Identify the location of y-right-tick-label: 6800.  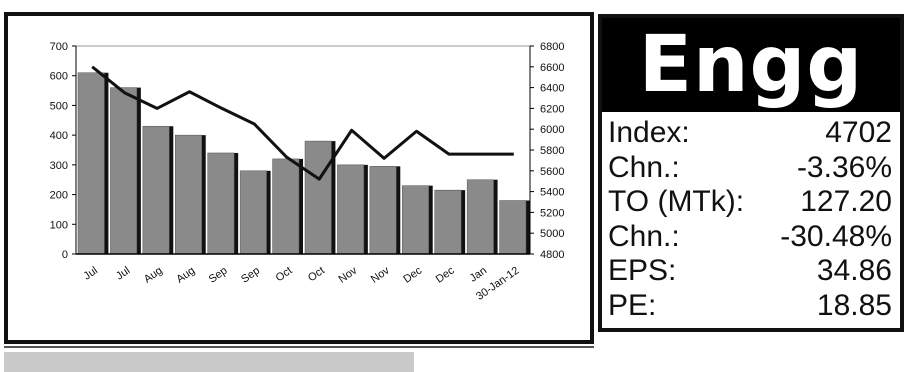
(552, 47).